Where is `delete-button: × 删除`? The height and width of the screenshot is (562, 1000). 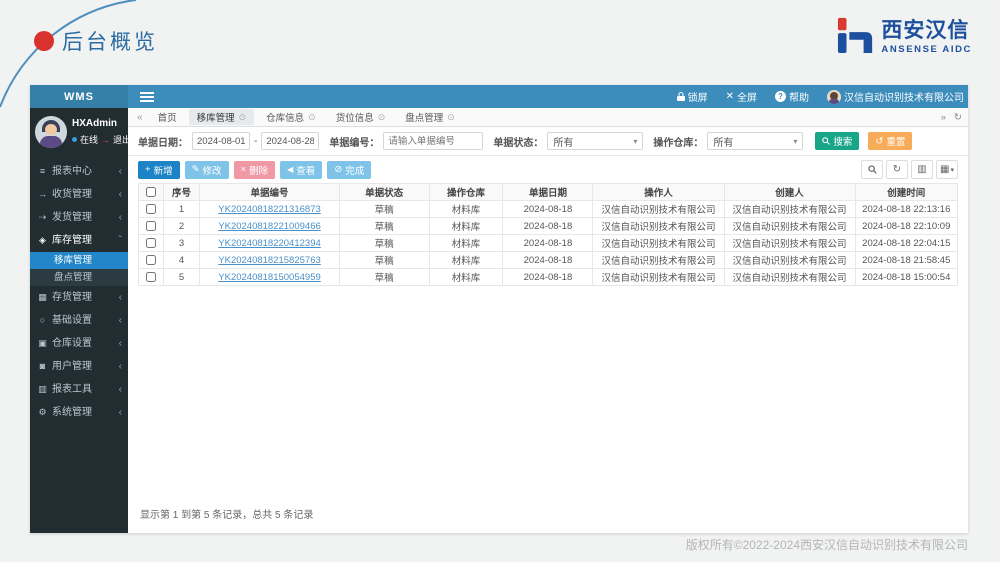
delete-button: × 删除 is located at coordinates (254, 169).